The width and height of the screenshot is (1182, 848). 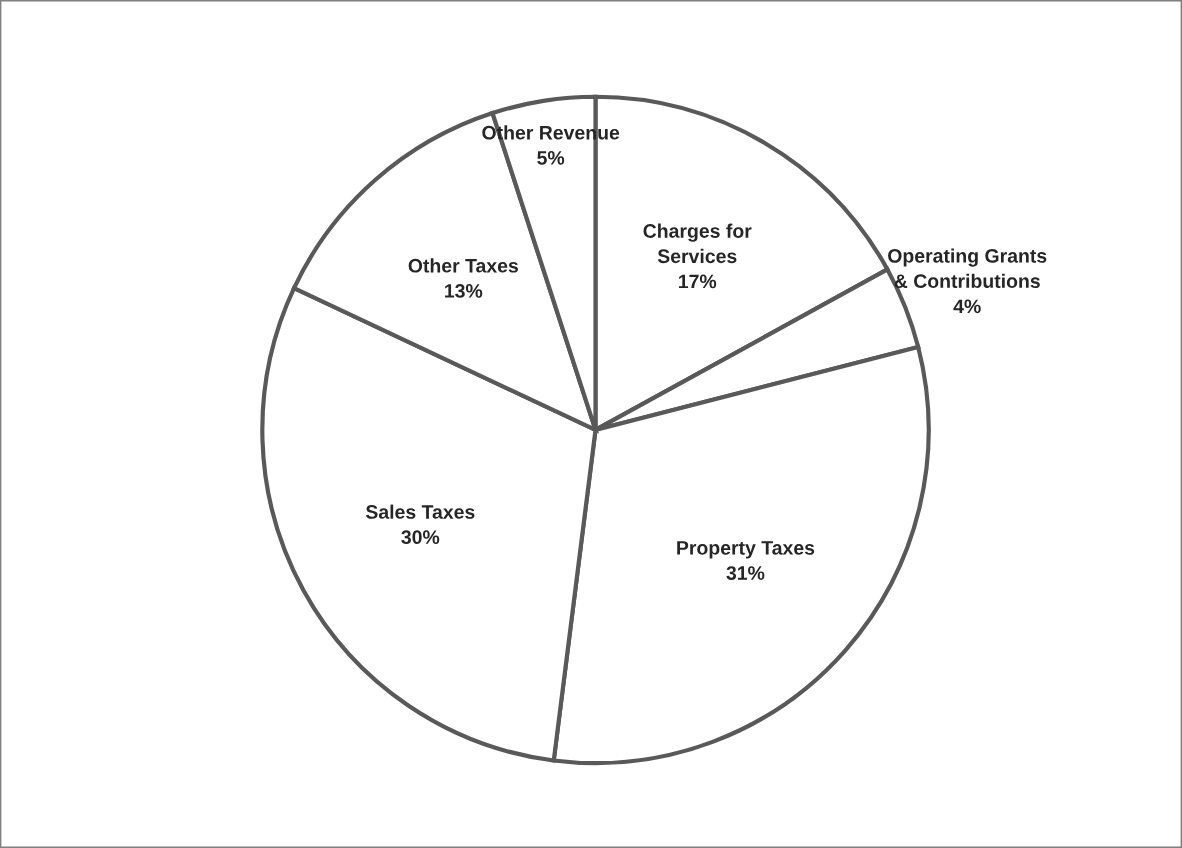 I want to click on data-label: 30%, so click(x=420, y=537).